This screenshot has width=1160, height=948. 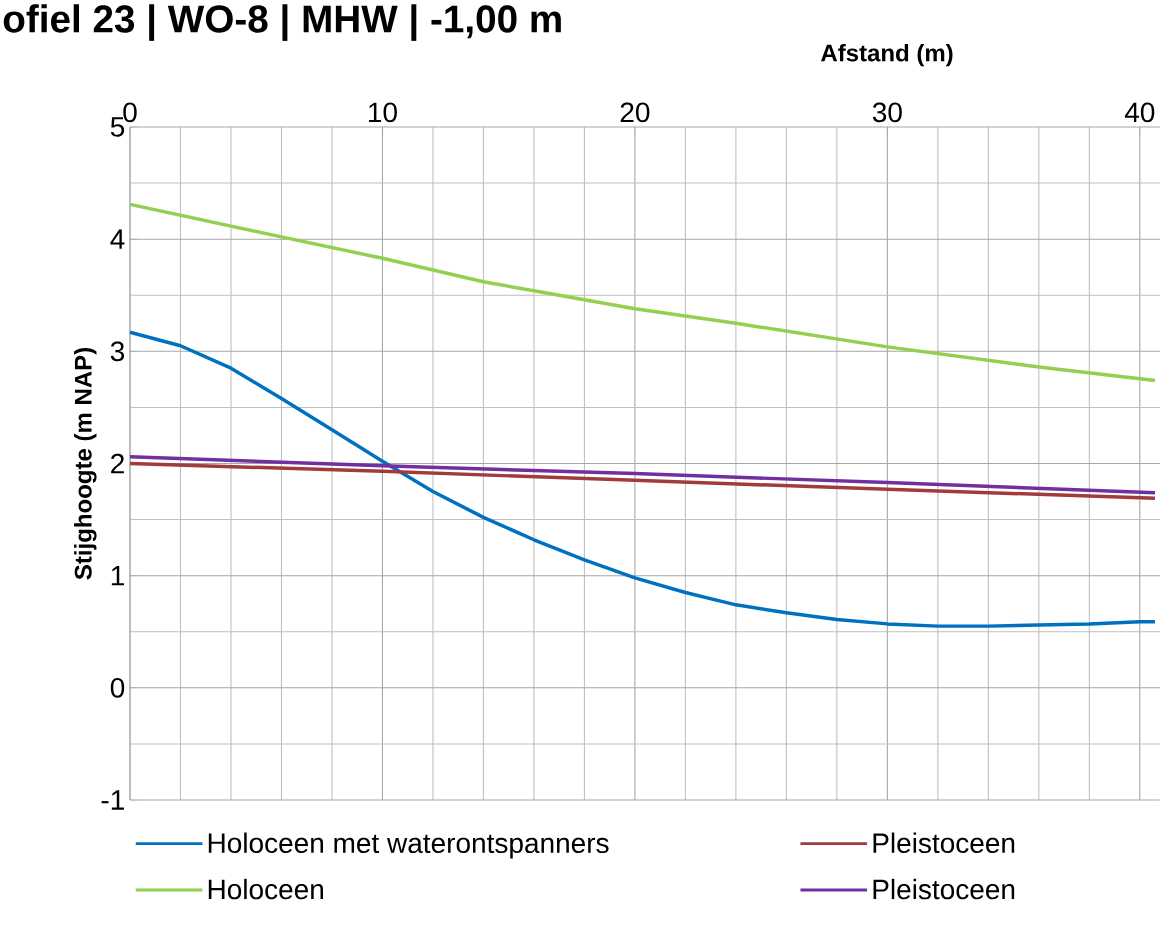 What do you see at coordinates (117, 576) in the screenshot?
I see `y-tick-label: 1` at bounding box center [117, 576].